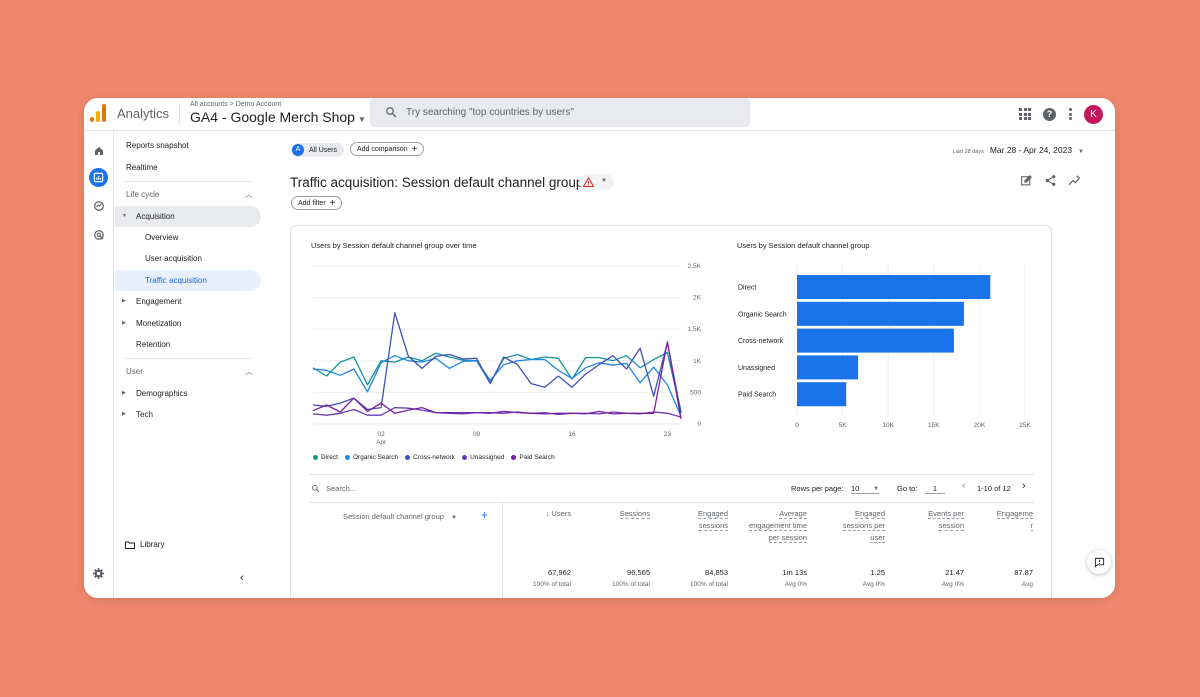 The image size is (1200, 697). Describe the element at coordinates (1099, 562) in the screenshot. I see `feedback-button` at that location.